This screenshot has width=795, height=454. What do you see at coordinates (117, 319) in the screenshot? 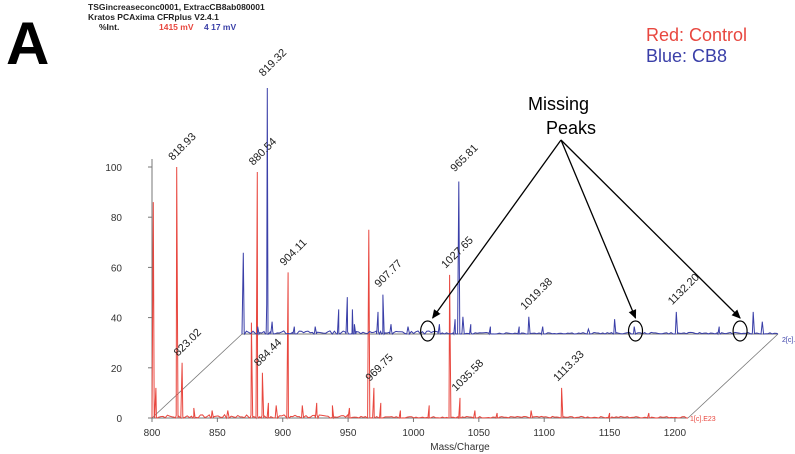
I see `y-tick-label-40: 40` at bounding box center [117, 319].